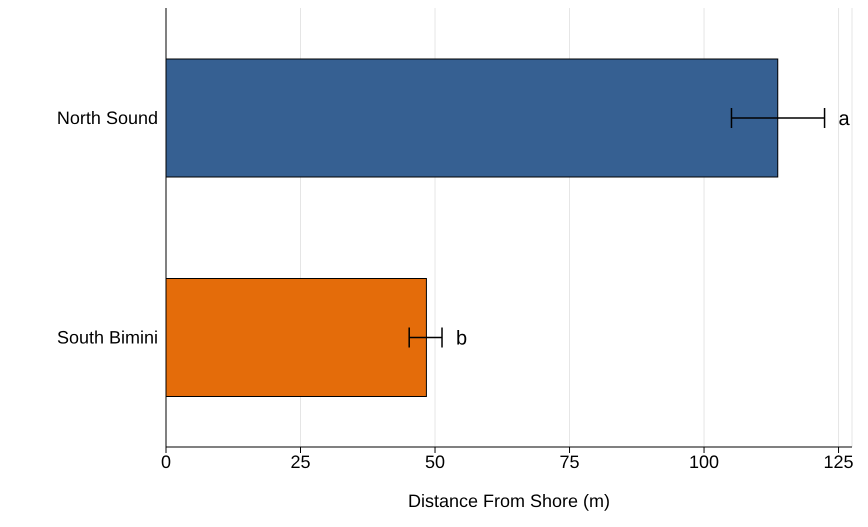  Describe the element at coordinates (570, 462) in the screenshot. I see `x-tick-label: 75` at that location.